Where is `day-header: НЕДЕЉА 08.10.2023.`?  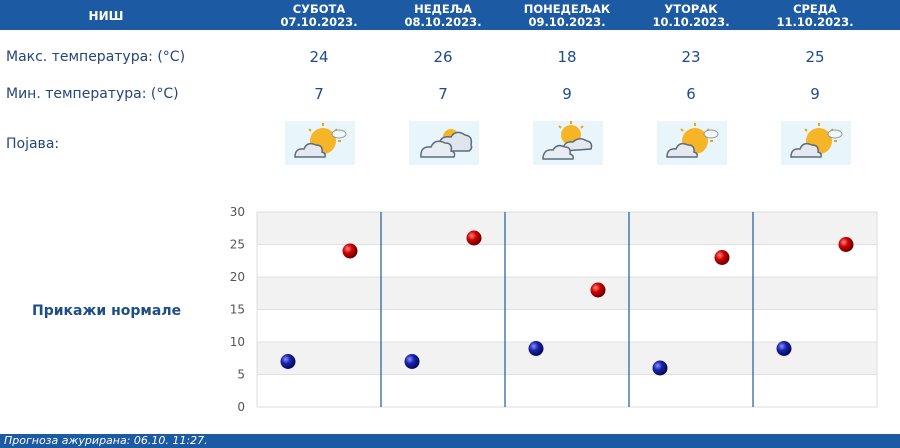
day-header: НЕДЕЉА 08.10.2023. is located at coordinates (443, 16).